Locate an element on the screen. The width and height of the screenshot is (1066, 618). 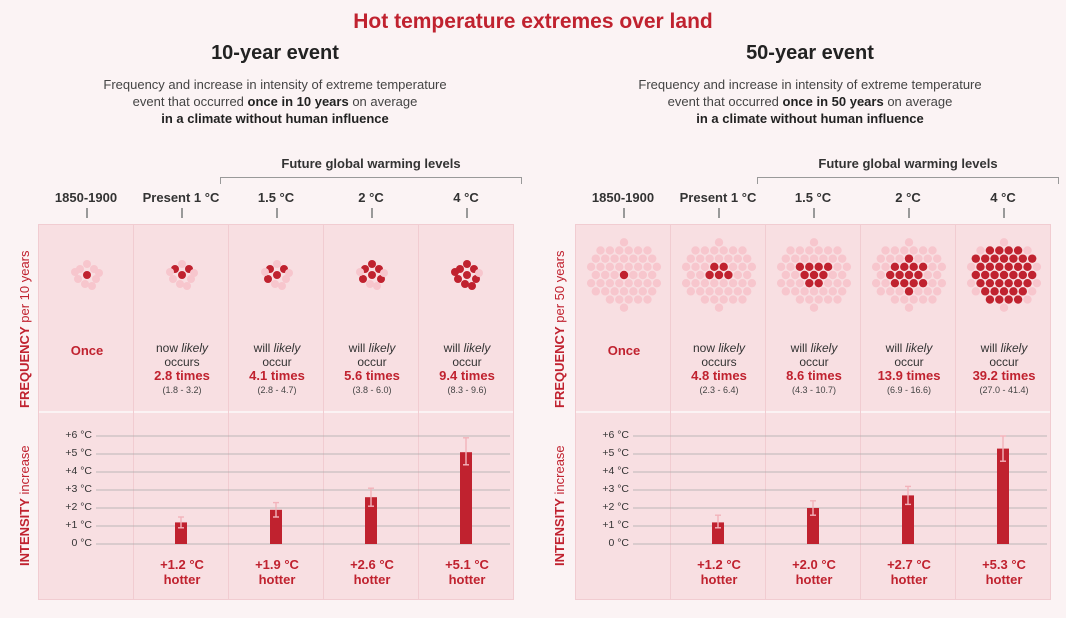
column-header: Present 1 °C is located at coordinates (181, 197).